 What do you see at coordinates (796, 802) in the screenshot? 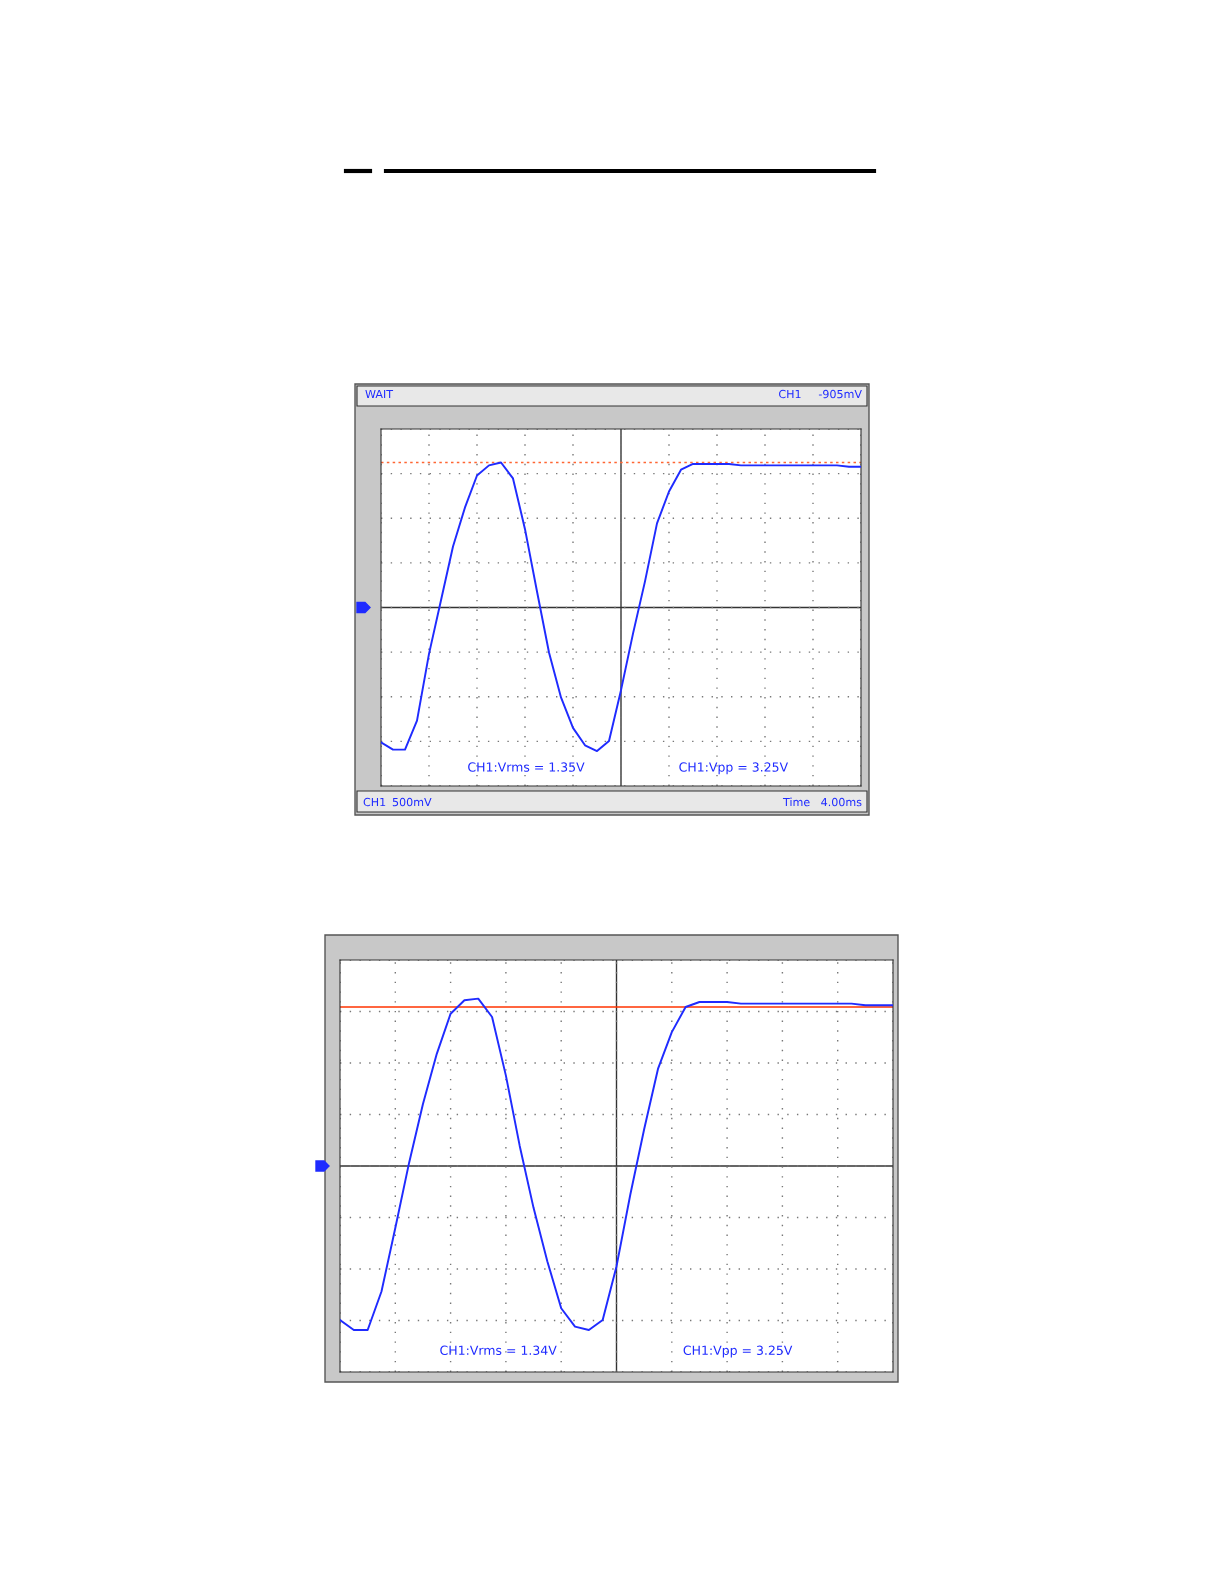
I see `text: Time` at bounding box center [796, 802].